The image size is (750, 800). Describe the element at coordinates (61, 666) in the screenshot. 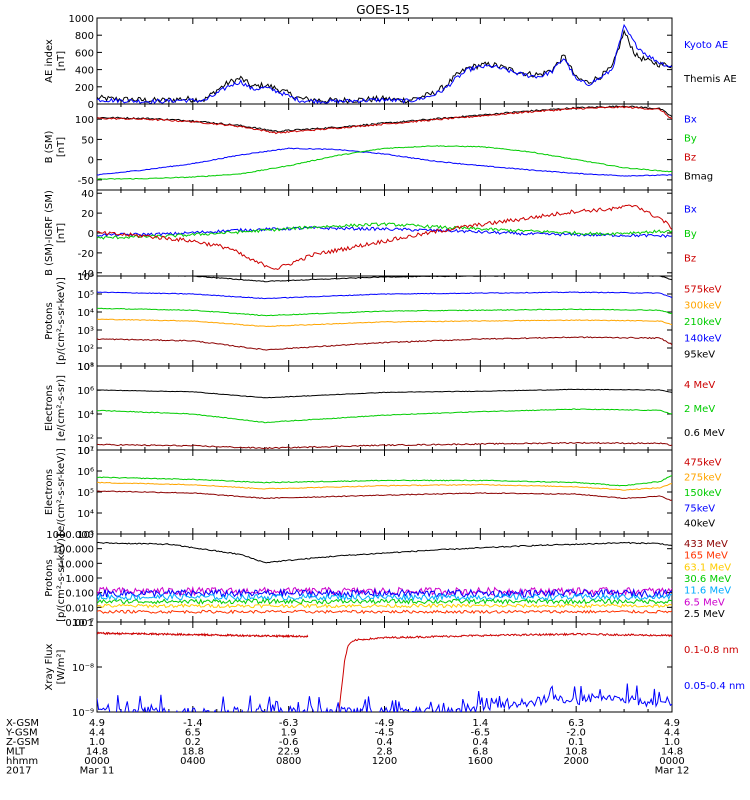

I see `y-axis-label: [W/m²]` at that location.